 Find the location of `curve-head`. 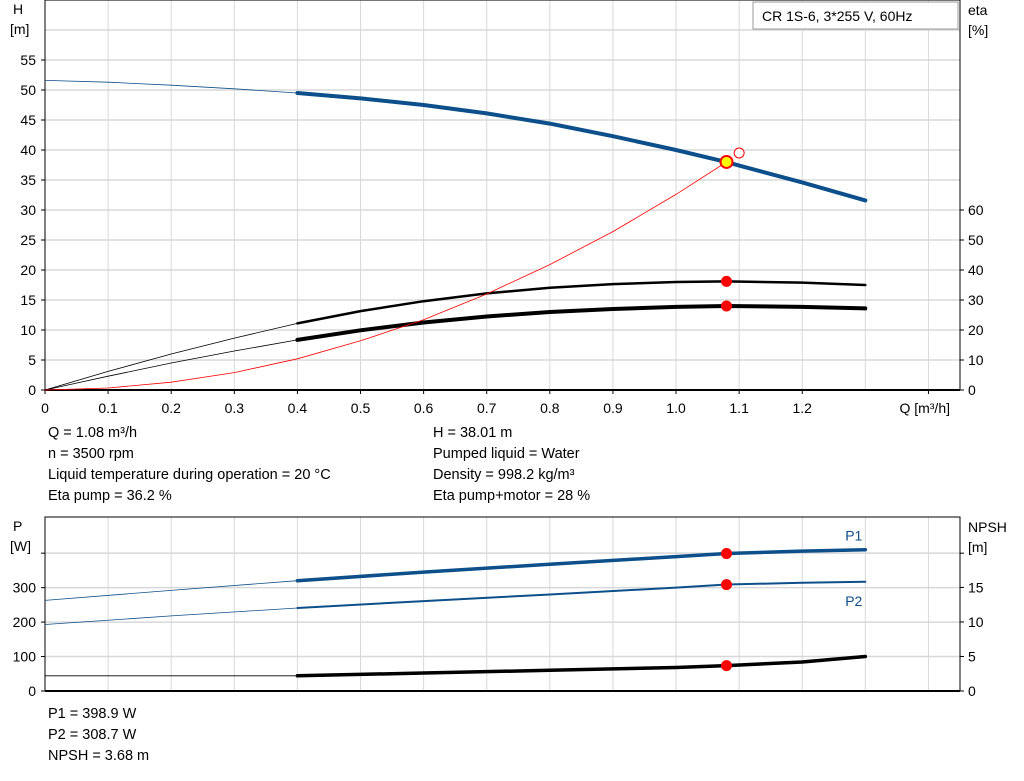

curve-head is located at coordinates (581, 147).